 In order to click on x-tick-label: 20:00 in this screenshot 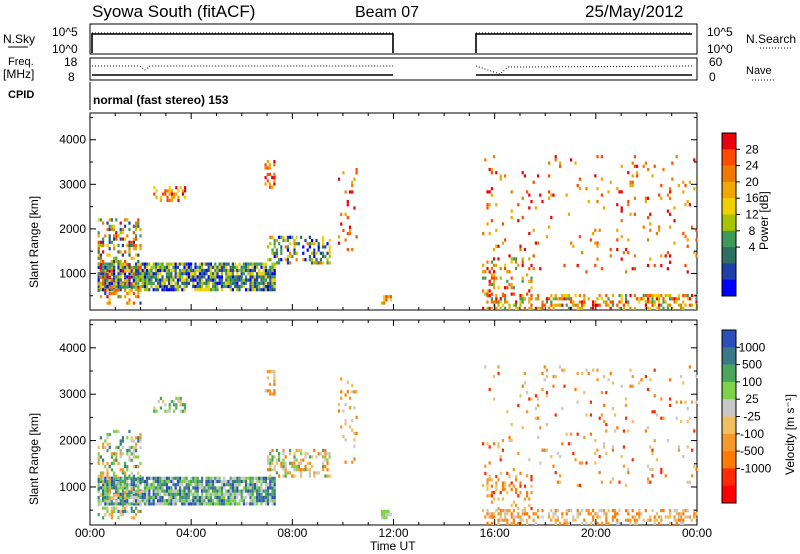, I will do `click(596, 533)`.